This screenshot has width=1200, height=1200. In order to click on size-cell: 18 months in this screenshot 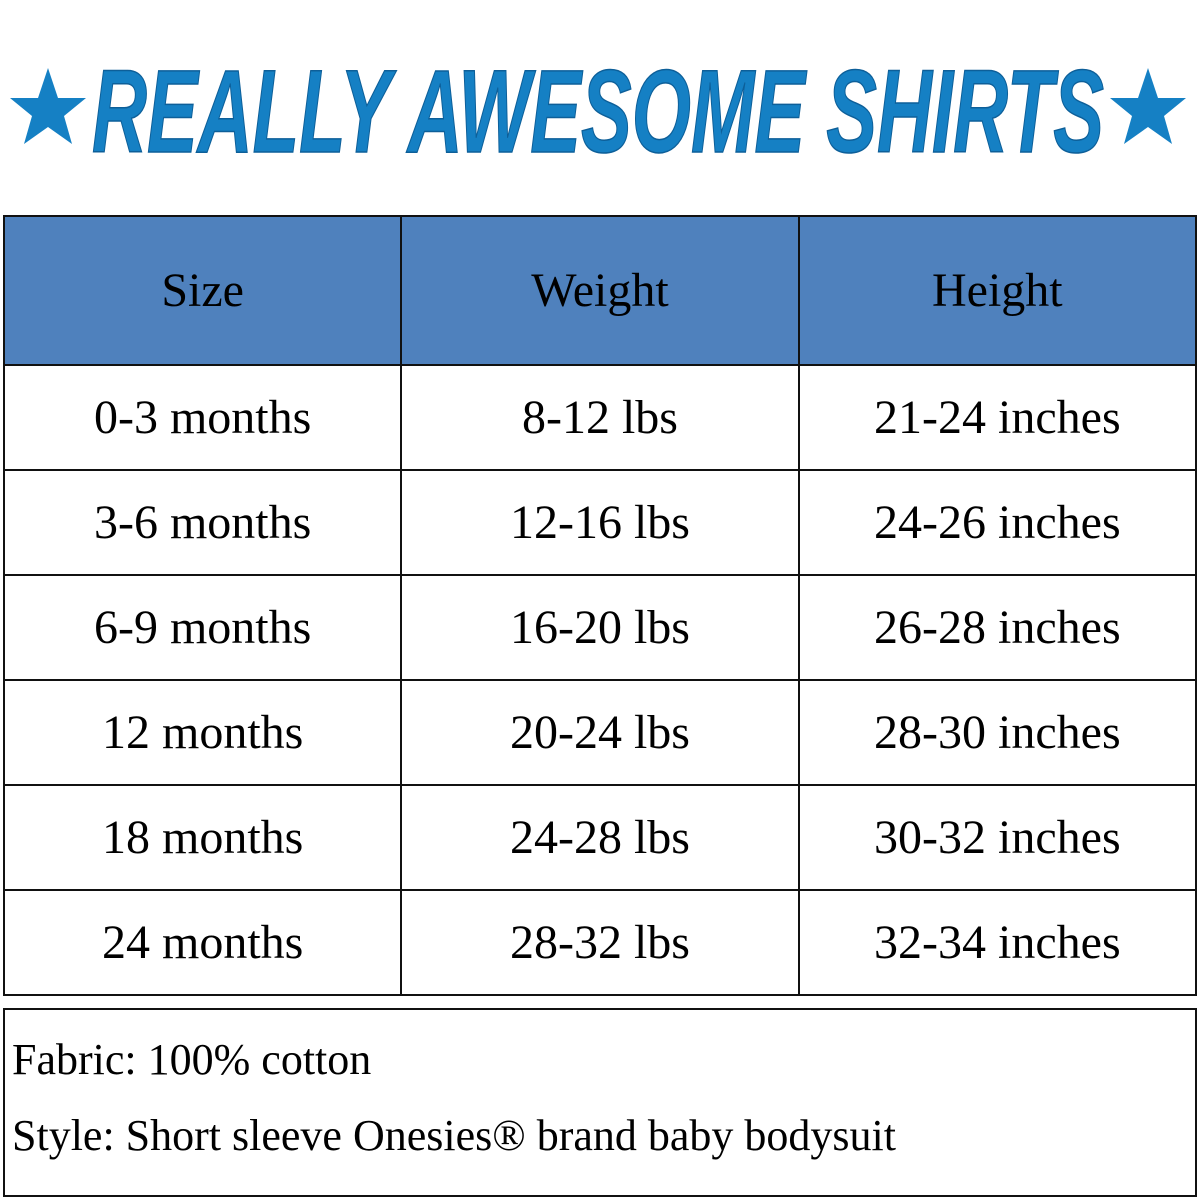, I will do `click(202, 837)`.